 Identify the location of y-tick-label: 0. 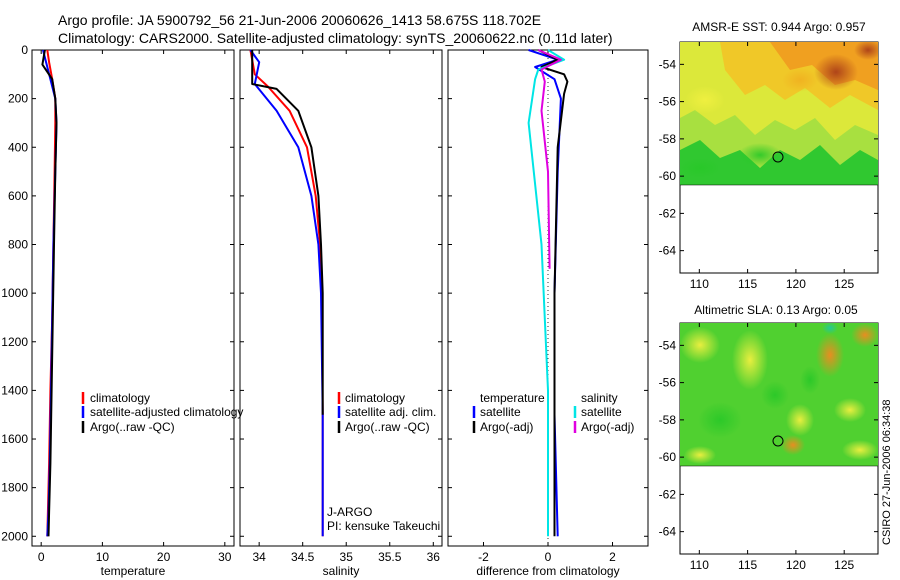
(24, 50).